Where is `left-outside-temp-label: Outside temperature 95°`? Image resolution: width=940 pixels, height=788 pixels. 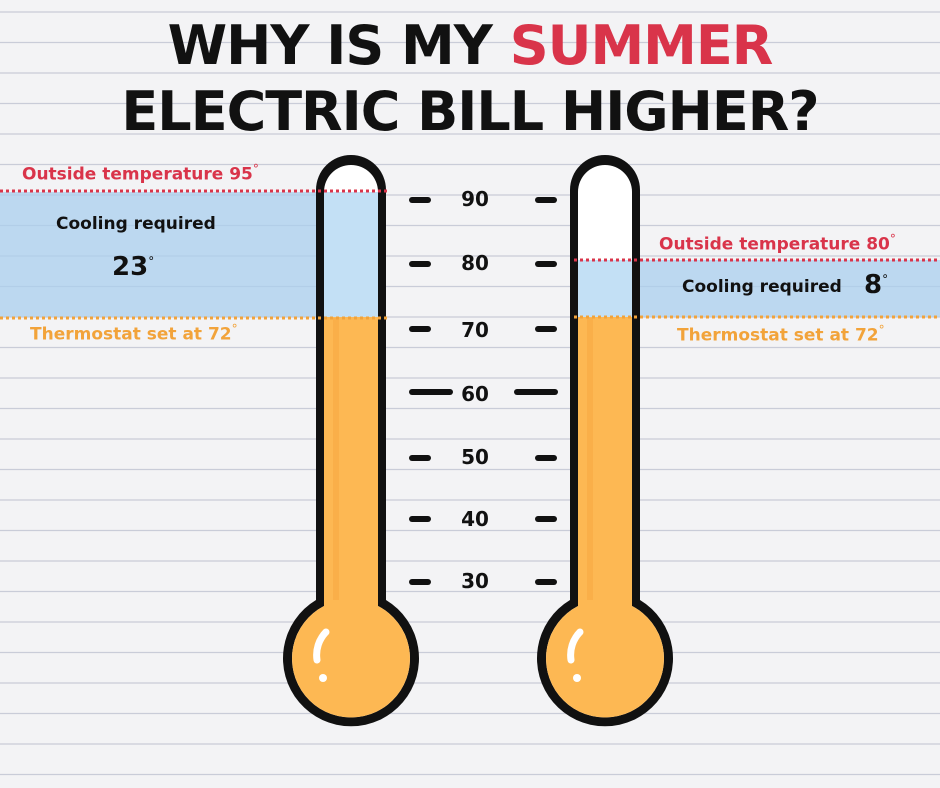 left-outside-temp-label: Outside temperature 95° is located at coordinates (140, 173).